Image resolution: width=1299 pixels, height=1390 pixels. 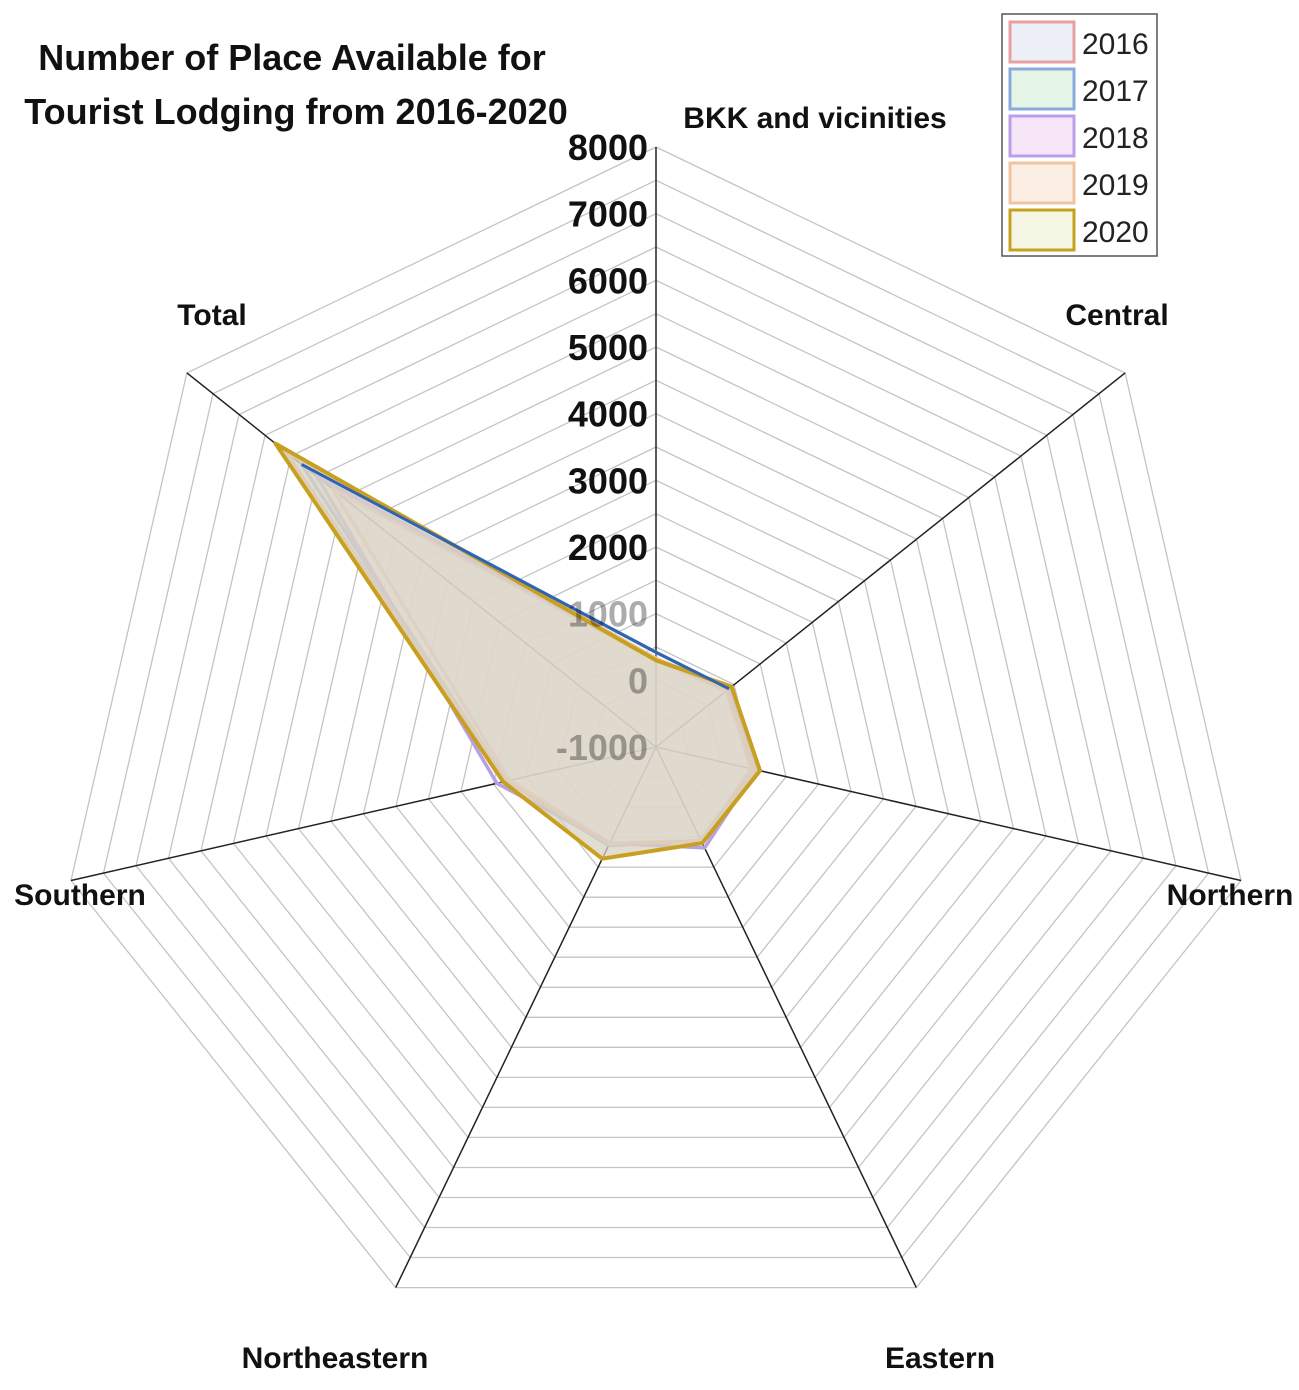 What do you see at coordinates (890, 560) in the screenshot?
I see `axis-spoke` at bounding box center [890, 560].